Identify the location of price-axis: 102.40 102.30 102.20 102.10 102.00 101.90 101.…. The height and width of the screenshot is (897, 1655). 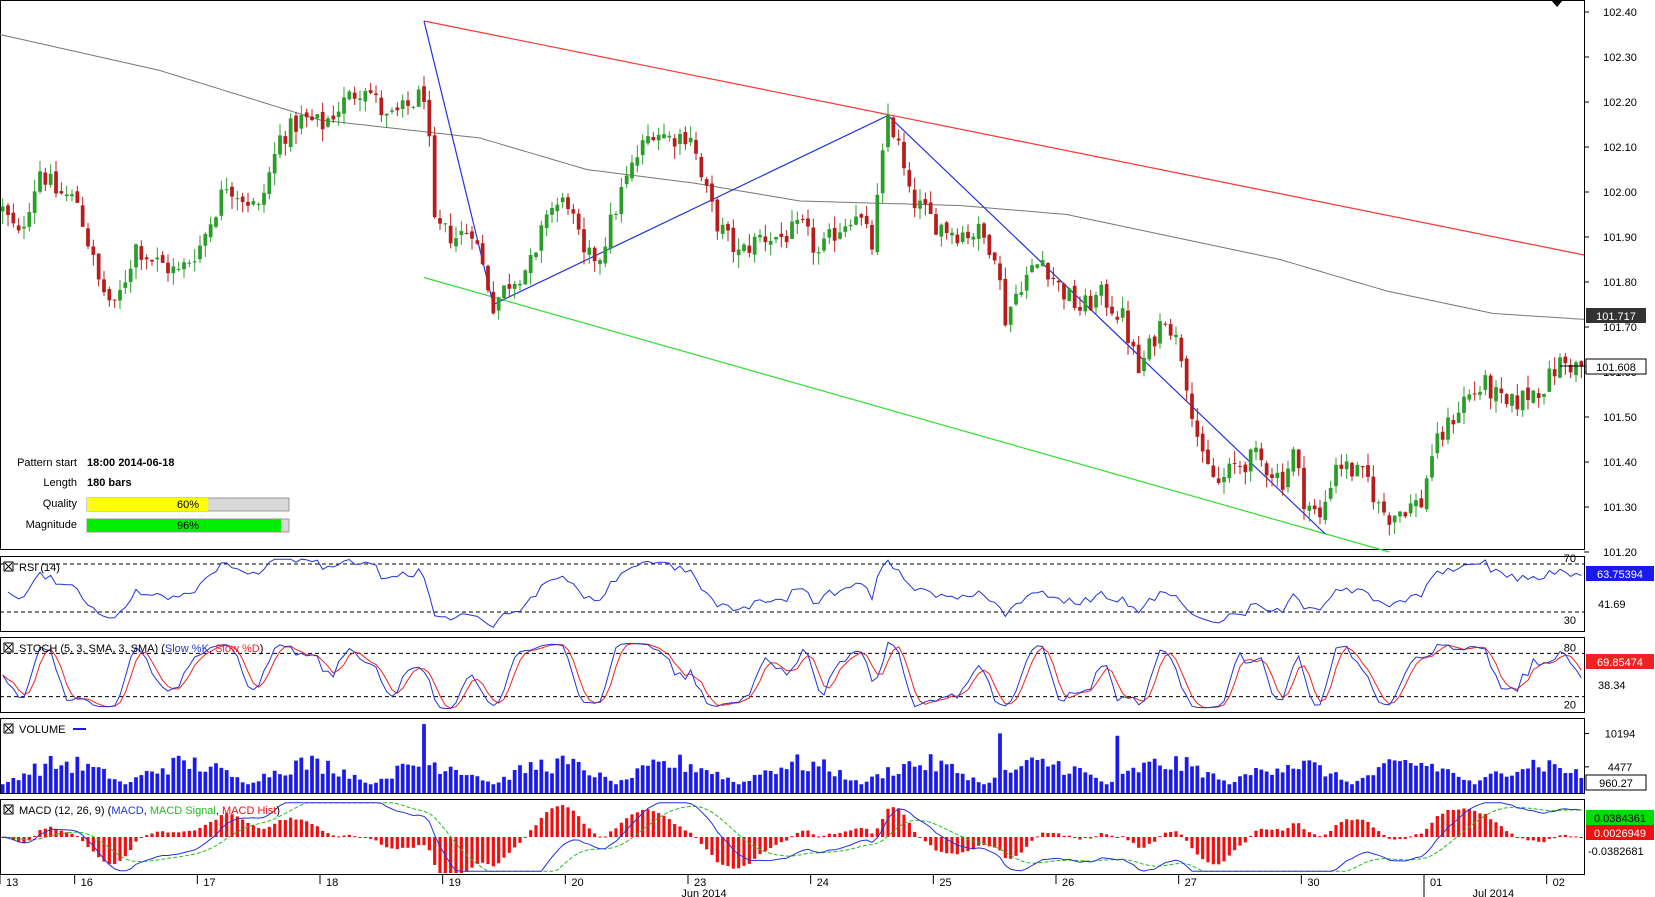
(1610, 283).